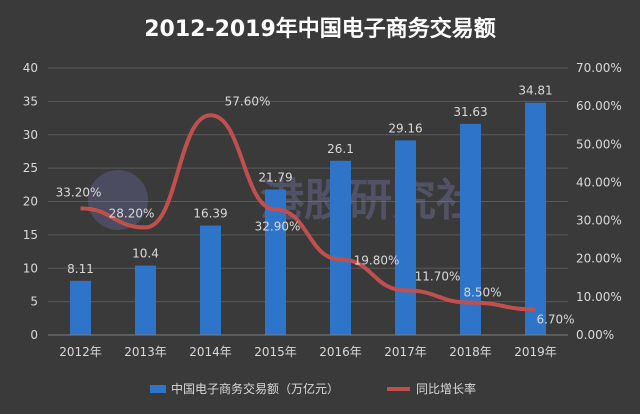  What do you see at coordinates (30, 235) in the screenshot?
I see `y-left-tick-label: 15` at bounding box center [30, 235].